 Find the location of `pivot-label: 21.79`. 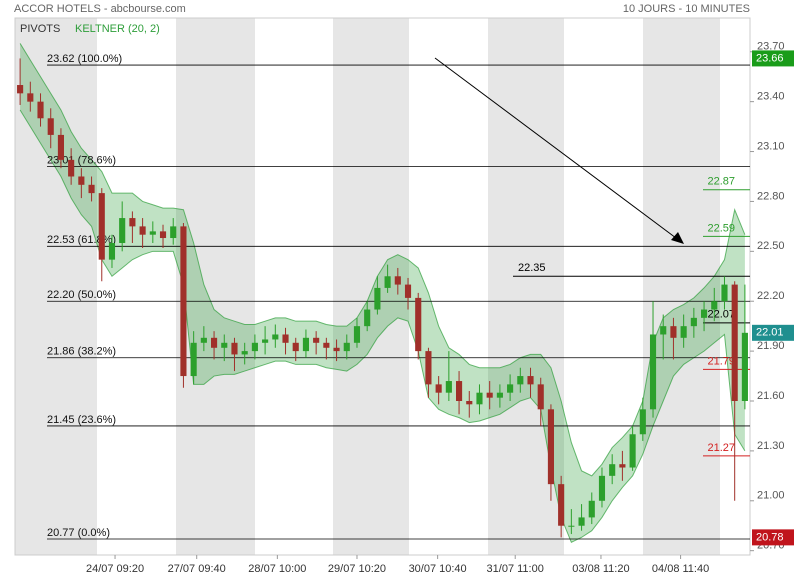

pivot-label: 21.79 is located at coordinates (721, 361).